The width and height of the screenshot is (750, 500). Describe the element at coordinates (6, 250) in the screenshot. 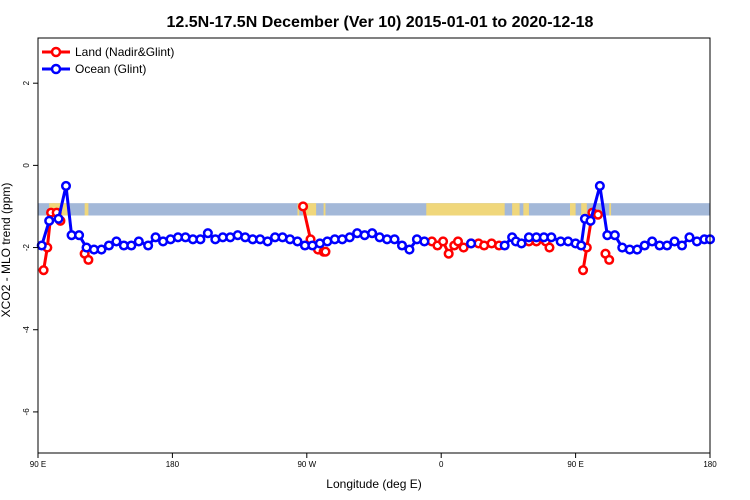

I see `y-axis-label: XCO2 - MLO trend (ppm)` at that location.